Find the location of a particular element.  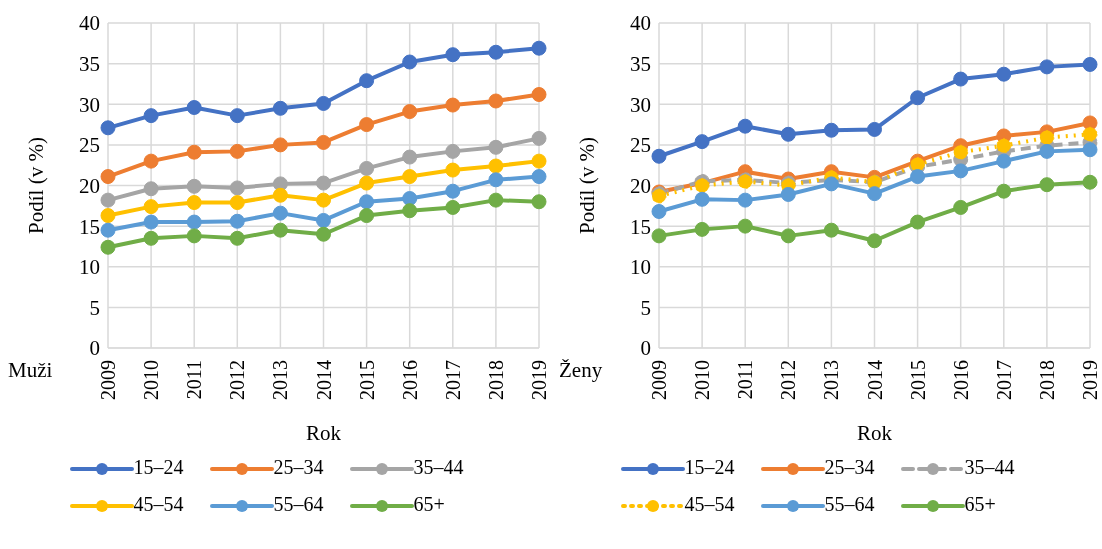

text: Ženy is located at coordinates (581, 370).